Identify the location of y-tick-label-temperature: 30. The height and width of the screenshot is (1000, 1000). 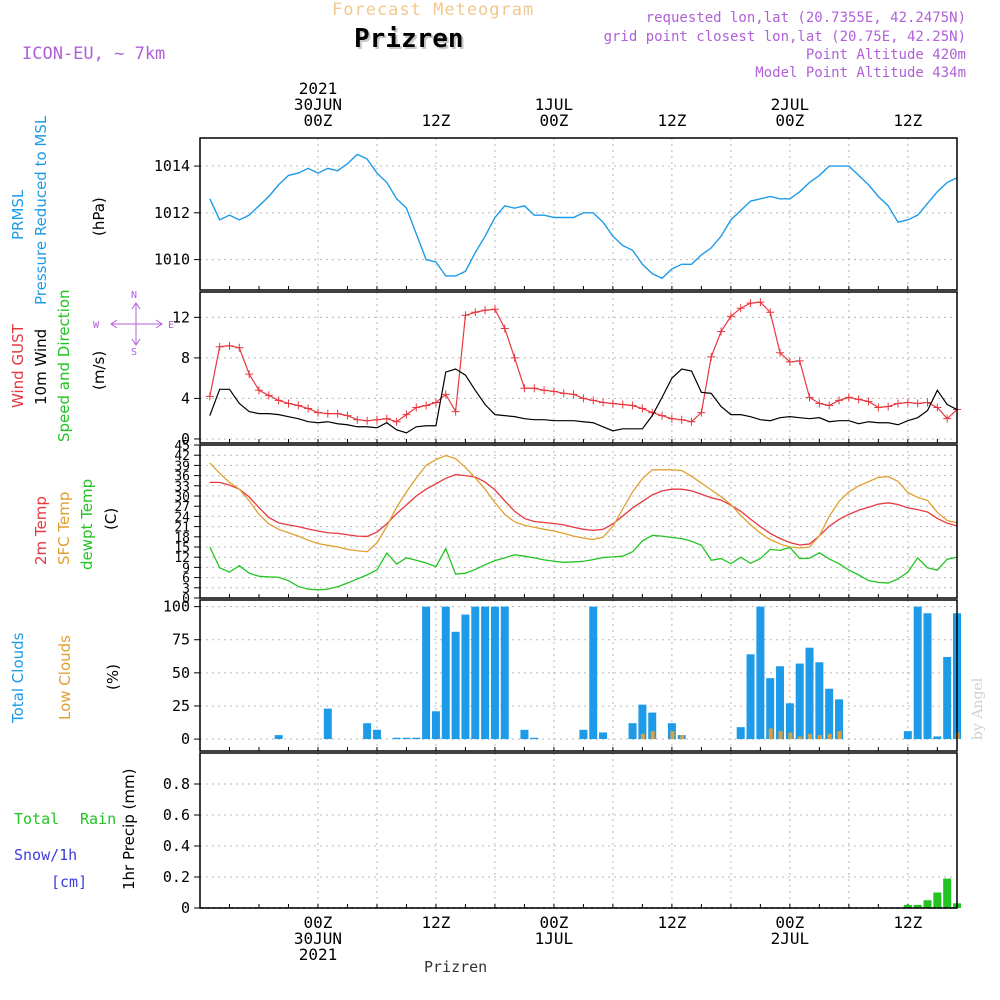
(182, 497).